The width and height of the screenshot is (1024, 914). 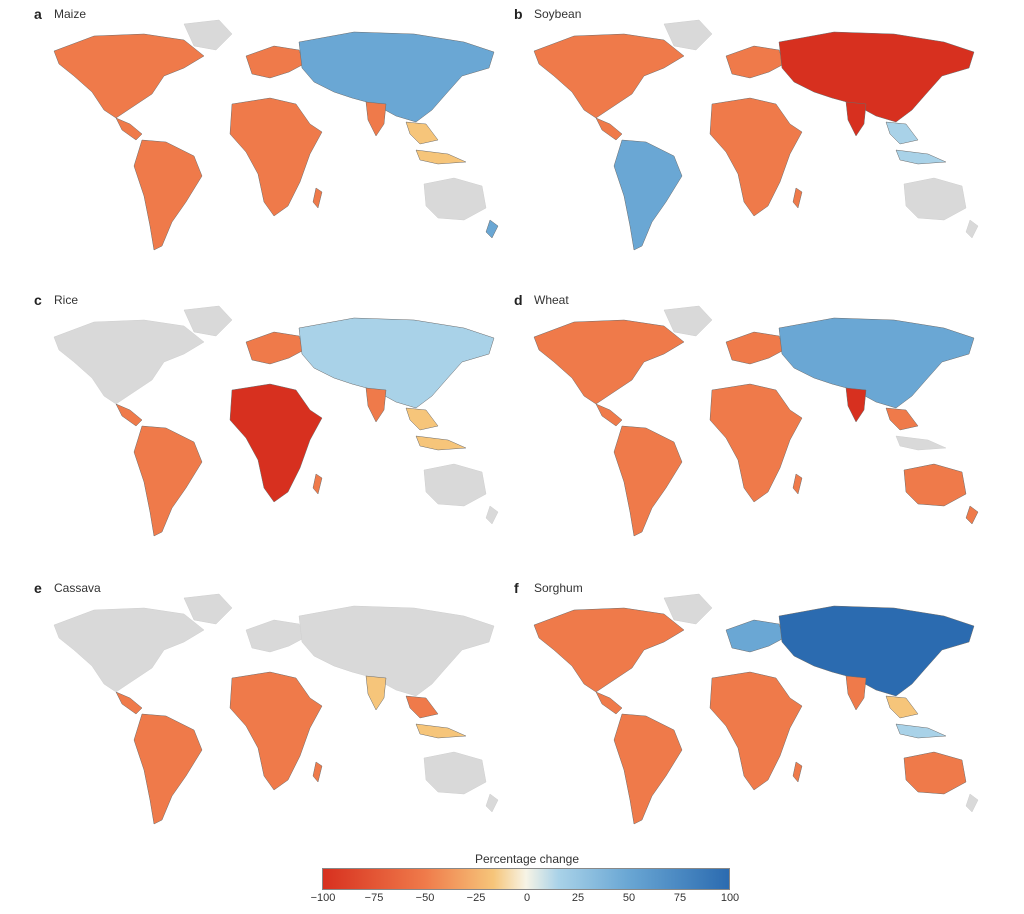 What do you see at coordinates (374, 898) in the screenshot?
I see `legend-tick: −75` at bounding box center [374, 898].